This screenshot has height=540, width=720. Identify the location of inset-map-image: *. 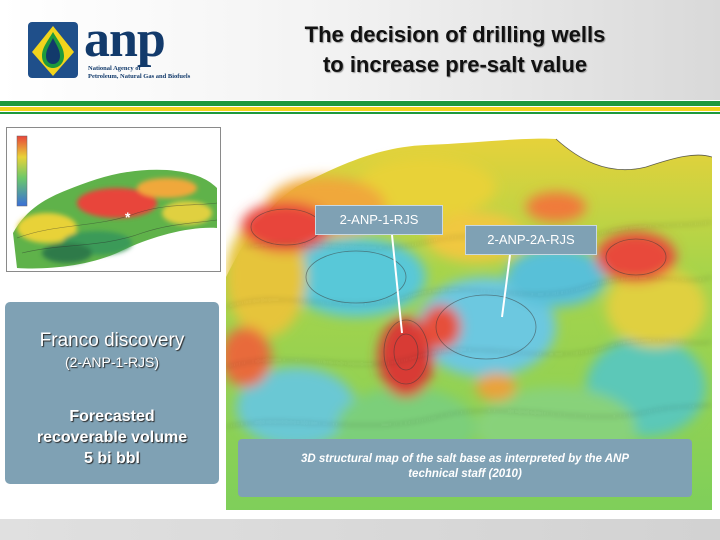
(113, 199).